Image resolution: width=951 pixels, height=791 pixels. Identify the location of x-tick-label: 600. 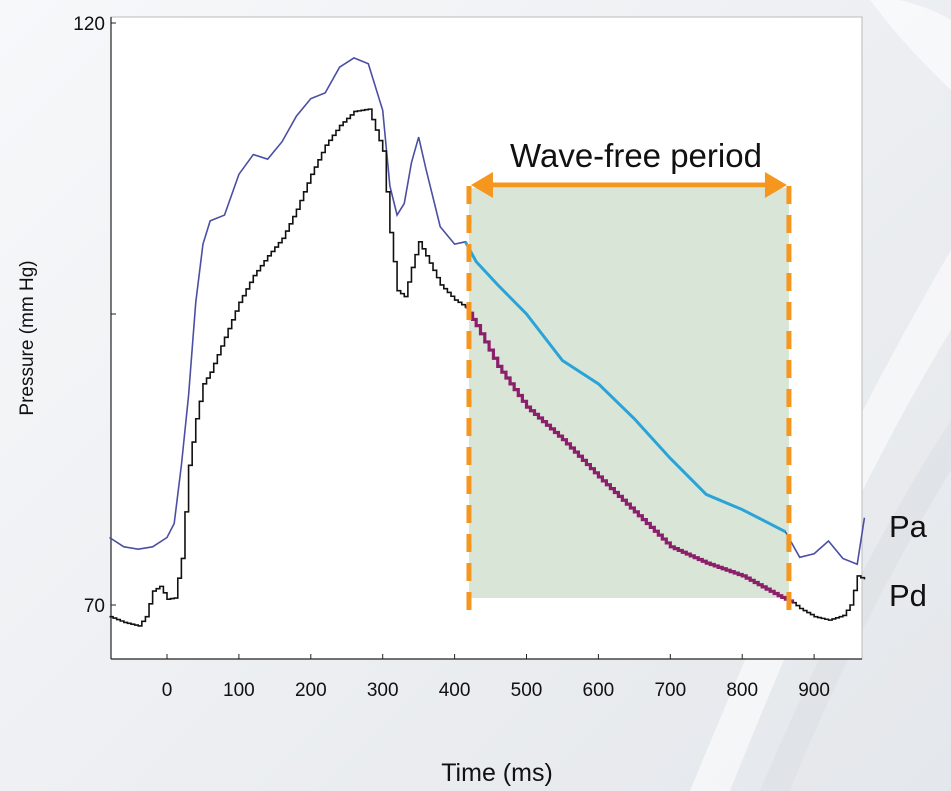
(599, 690).